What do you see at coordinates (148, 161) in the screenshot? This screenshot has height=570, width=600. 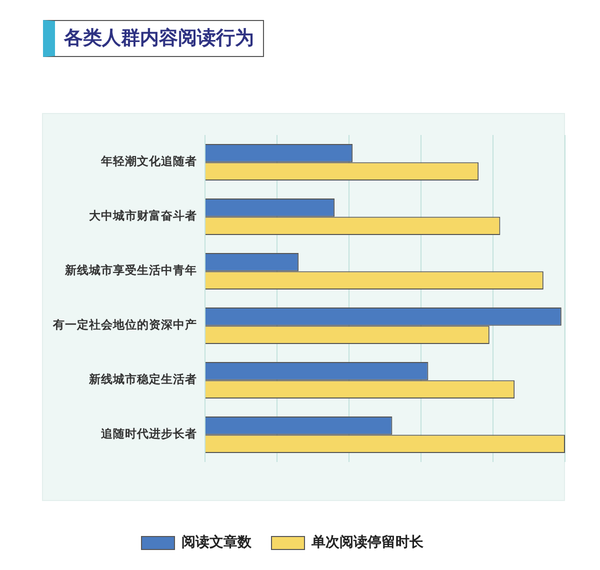 I see `y-tick-label: 年轻潮文化追随者` at bounding box center [148, 161].